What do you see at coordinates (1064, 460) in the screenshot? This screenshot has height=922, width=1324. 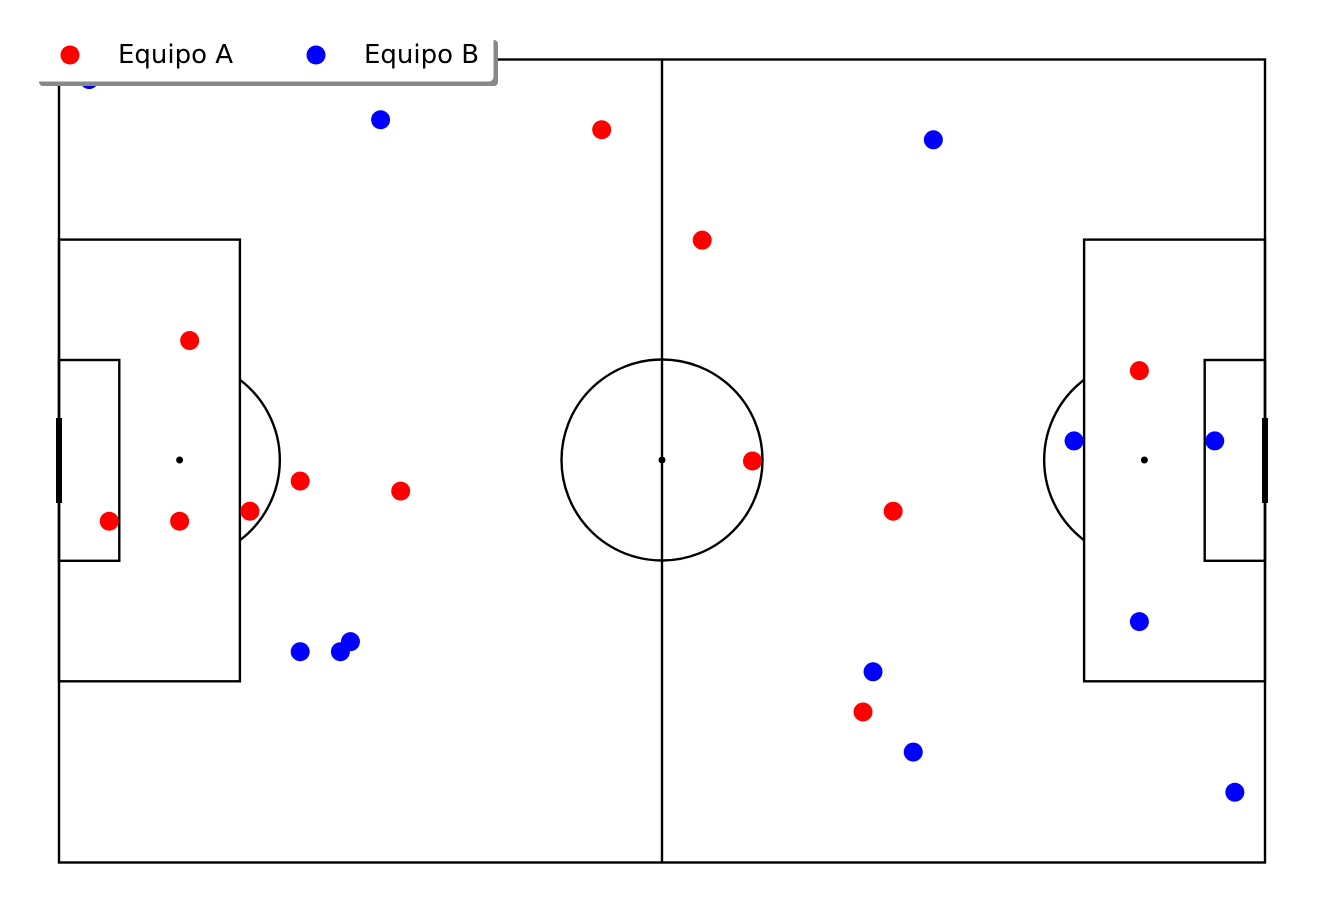 I see `right-penalty-arc` at bounding box center [1064, 460].